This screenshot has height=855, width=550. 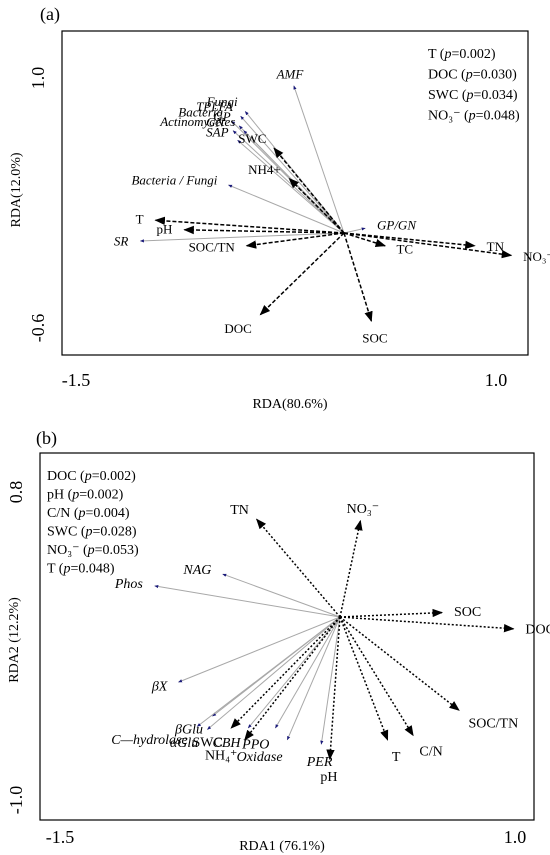 What do you see at coordinates (313, 678) in the screenshot?
I see `panel-b-response-arrow-oxidase` at bounding box center [313, 678].